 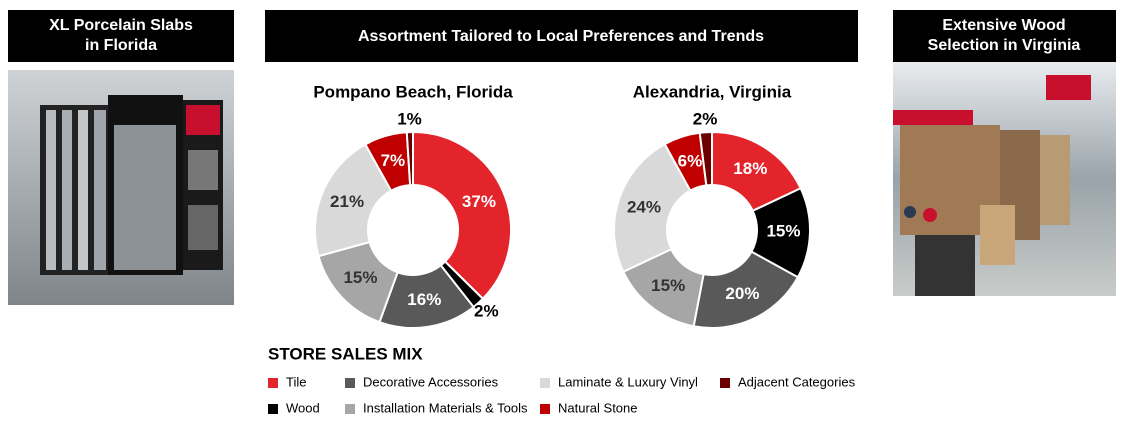 I want to click on legend-label: Tile, so click(x=296, y=381).